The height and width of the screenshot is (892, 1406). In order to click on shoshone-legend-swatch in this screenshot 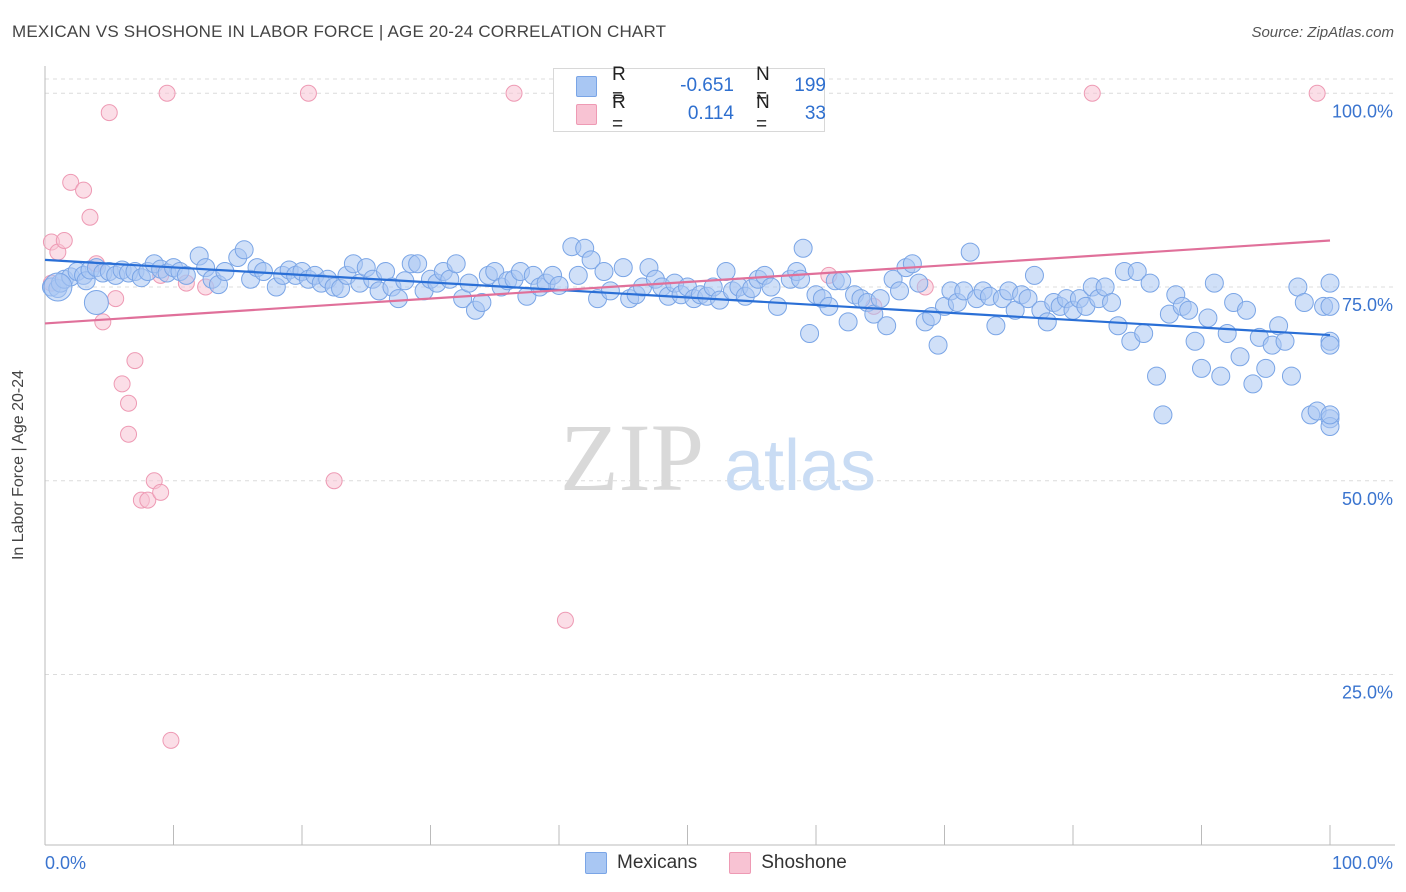, I will do `click(740, 863)`.